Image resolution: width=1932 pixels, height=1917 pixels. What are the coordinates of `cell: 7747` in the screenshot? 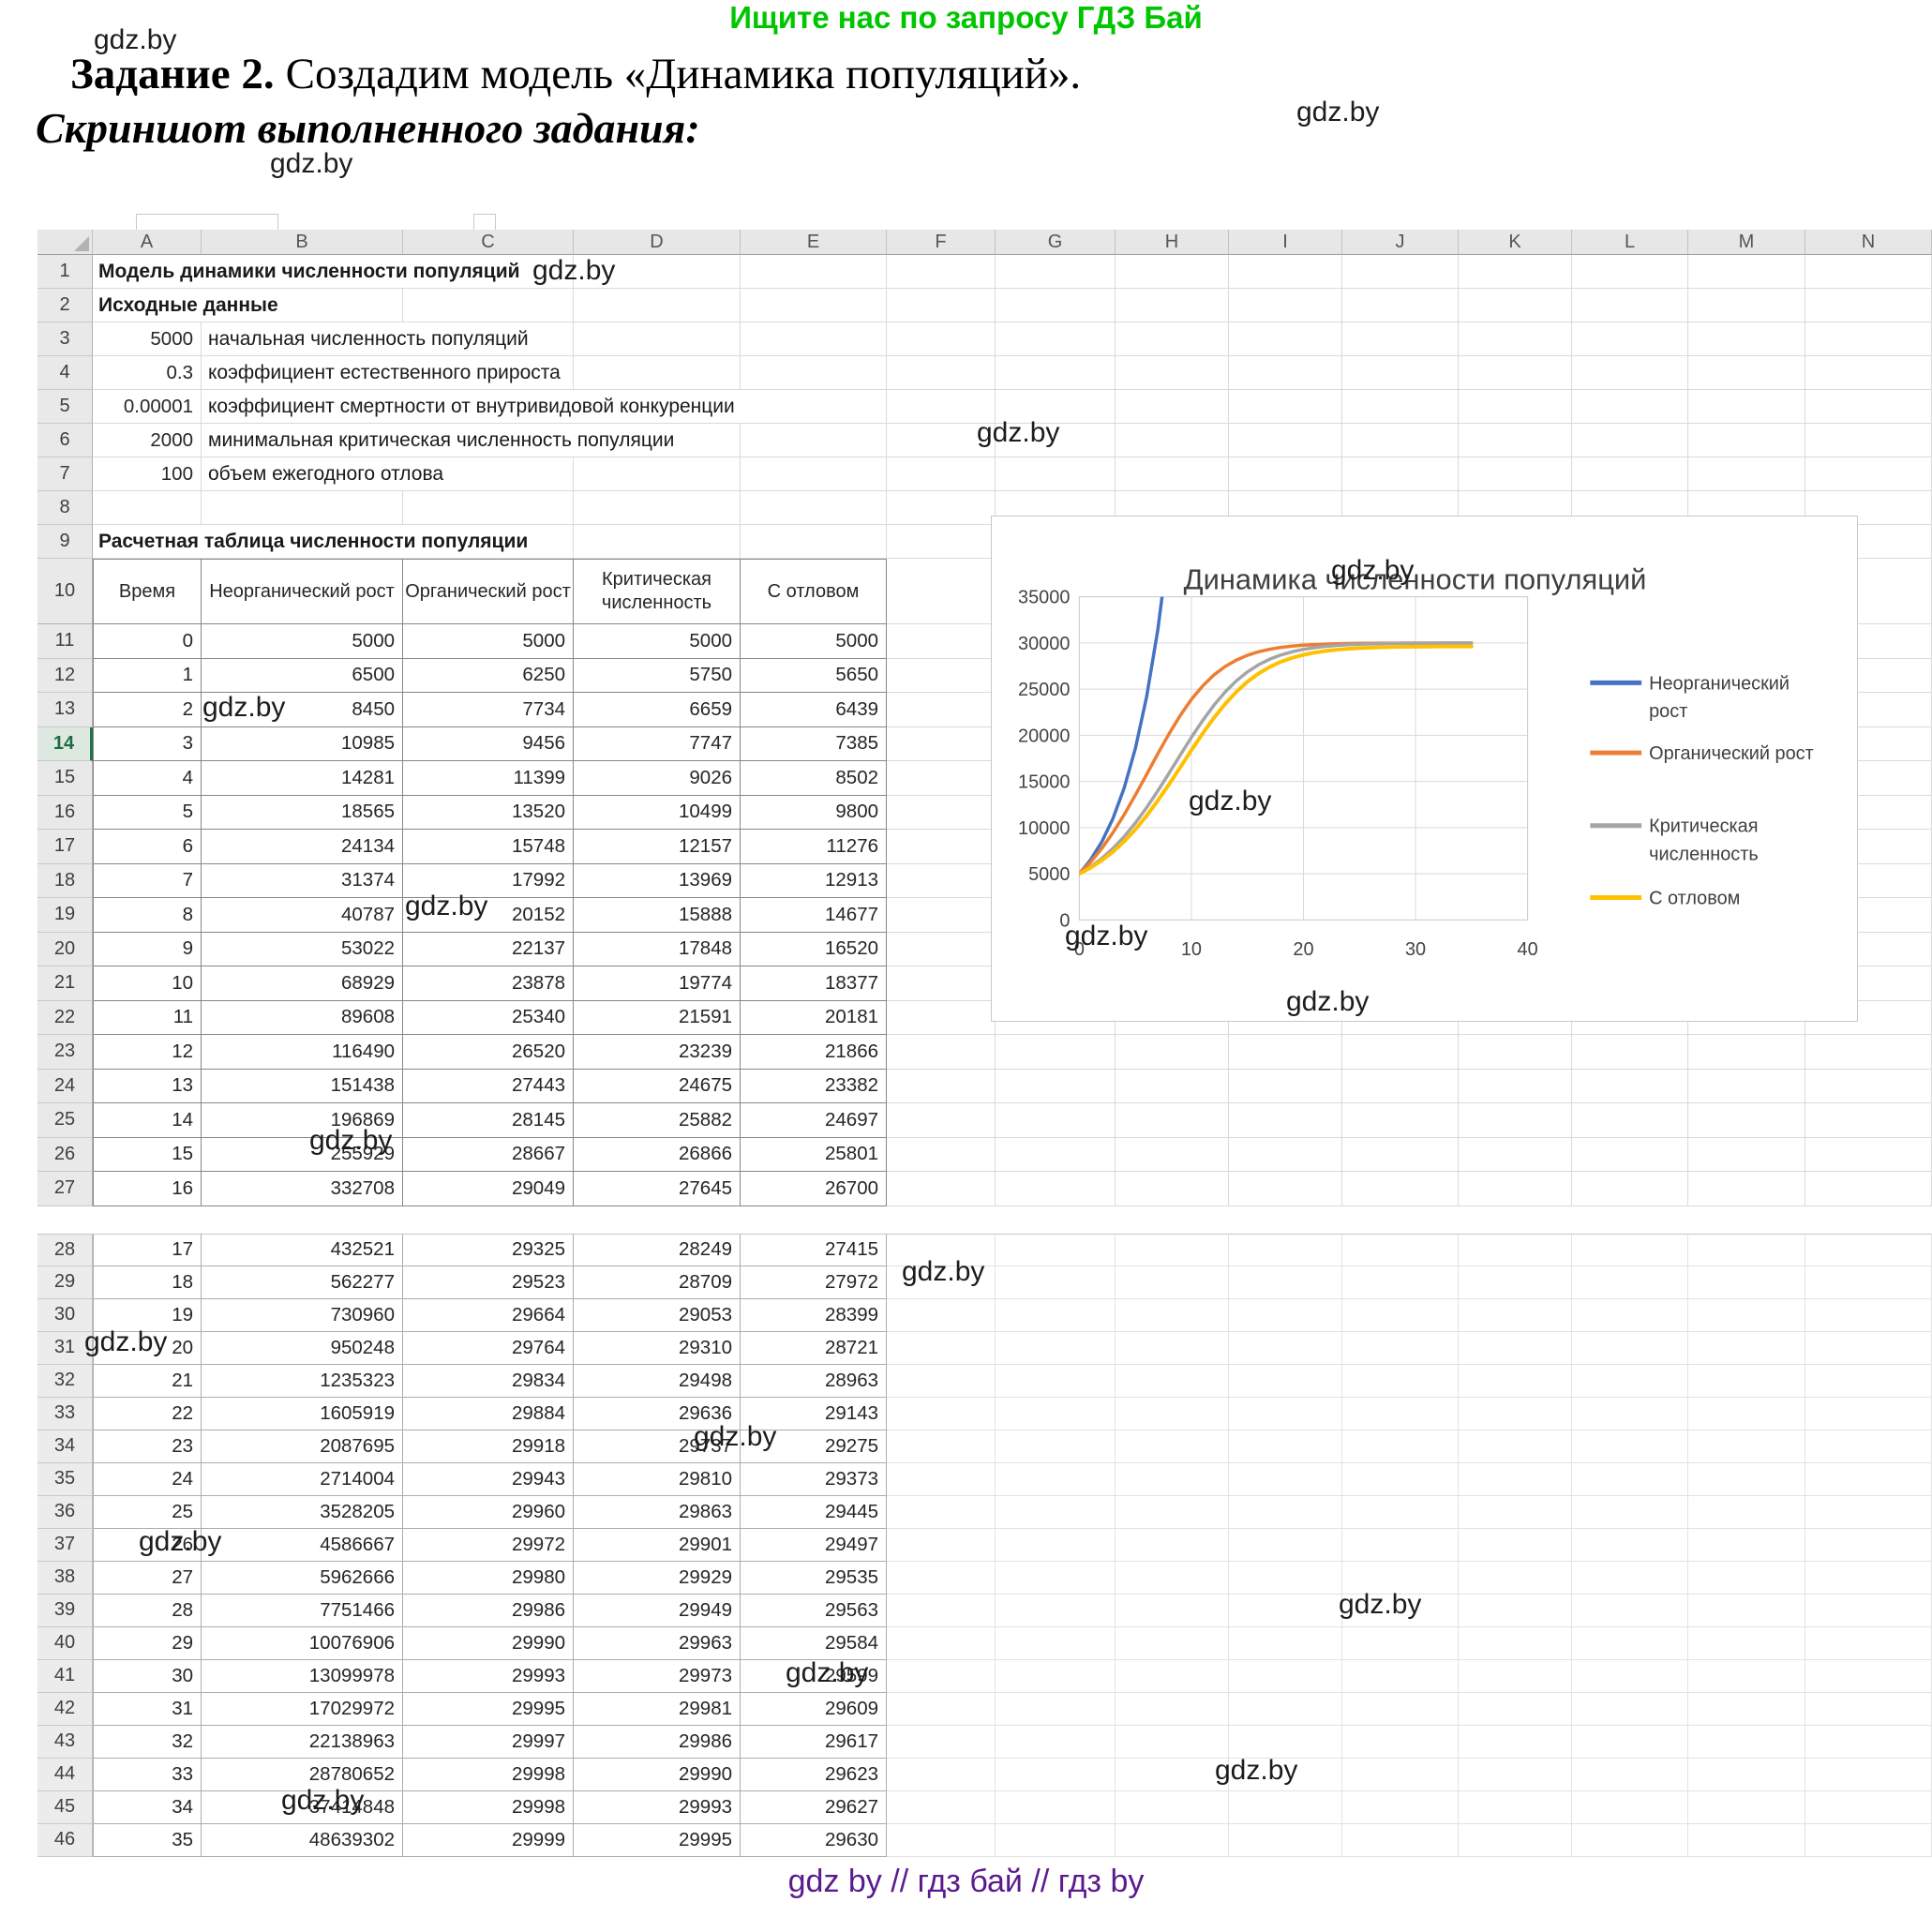 It's located at (657, 743).